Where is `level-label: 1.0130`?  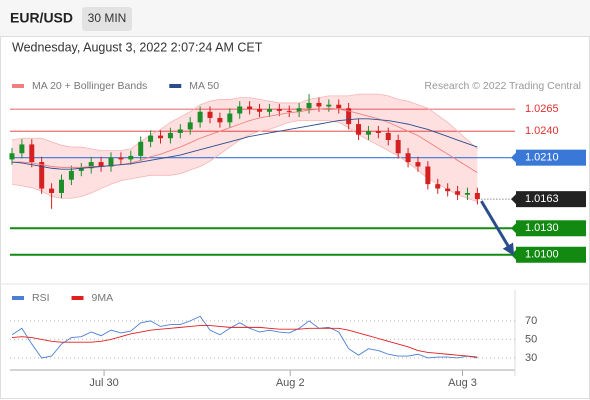
level-label: 1.0130 is located at coordinates (542, 228).